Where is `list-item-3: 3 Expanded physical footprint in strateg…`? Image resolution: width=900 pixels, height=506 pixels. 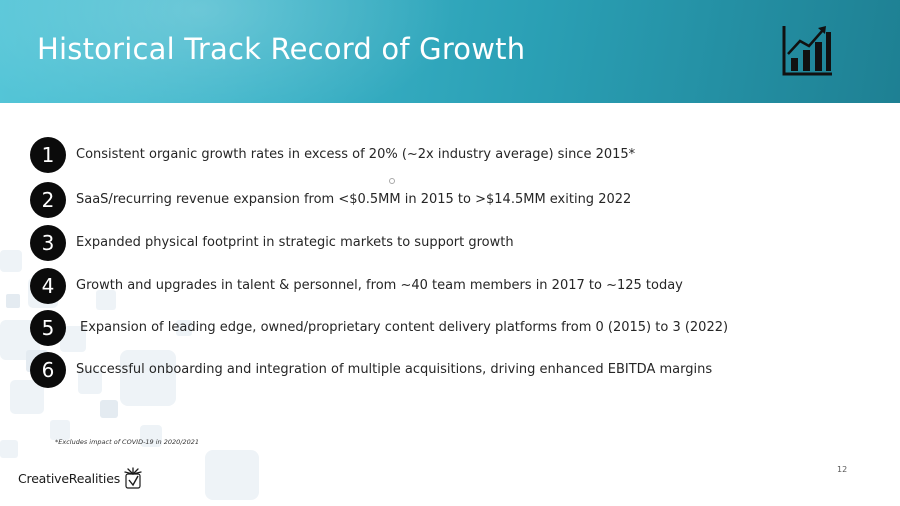 list-item-3: 3 Expanded physical footprint in strateg… is located at coordinates (410, 243).